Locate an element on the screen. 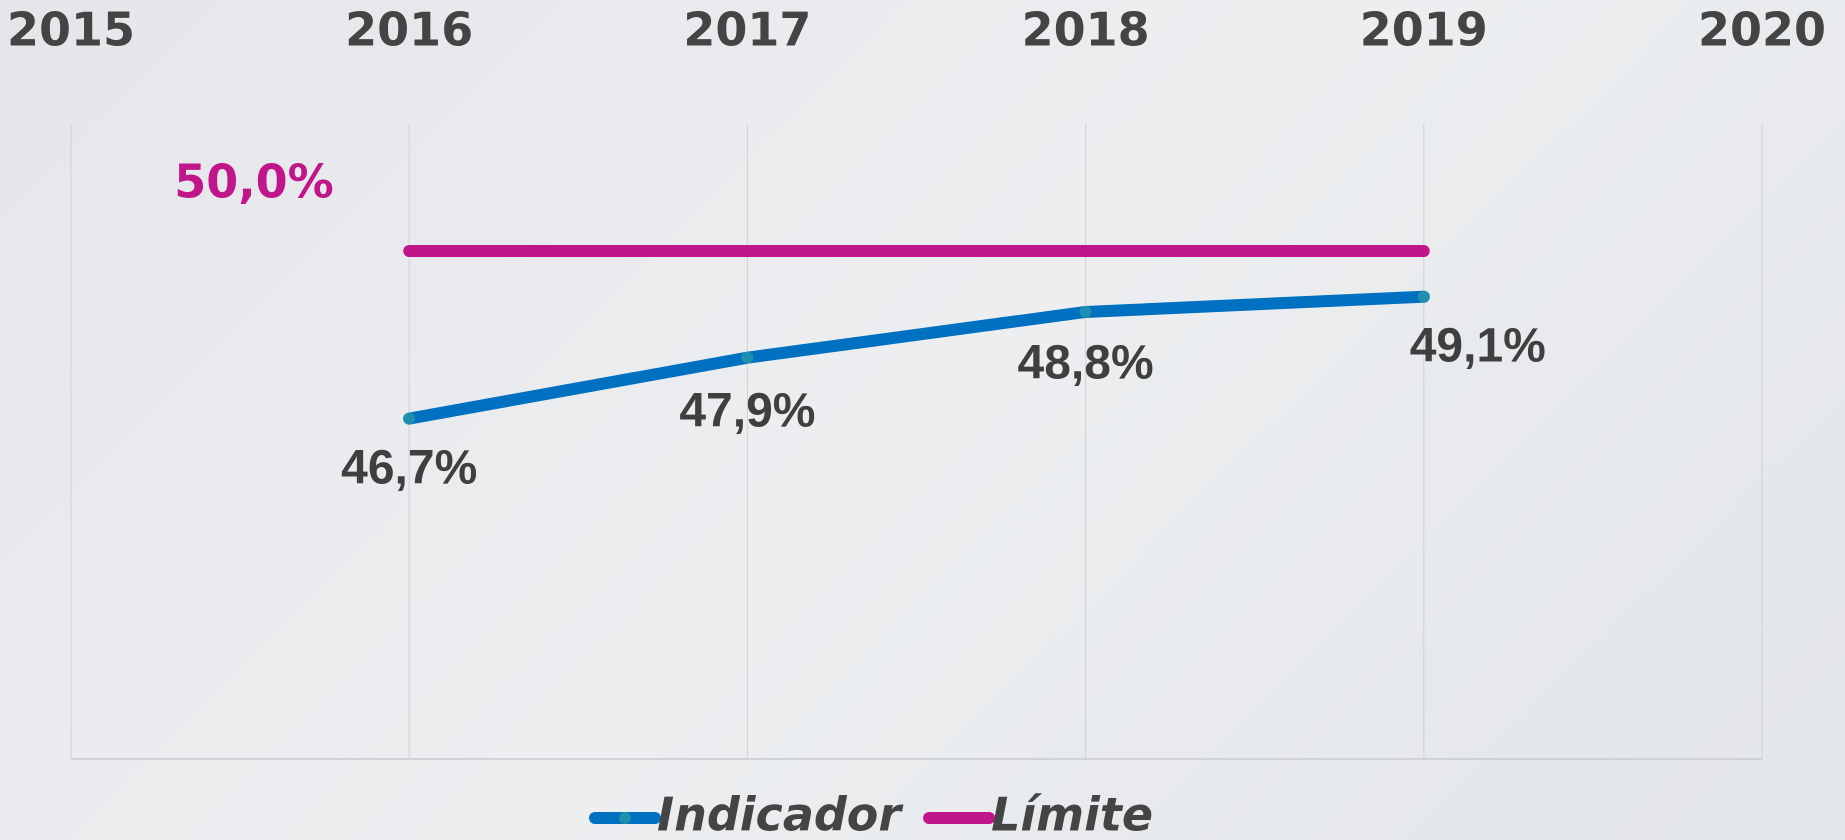 The image size is (1845, 840). x-tick-label: 2017 is located at coordinates (747, 30).